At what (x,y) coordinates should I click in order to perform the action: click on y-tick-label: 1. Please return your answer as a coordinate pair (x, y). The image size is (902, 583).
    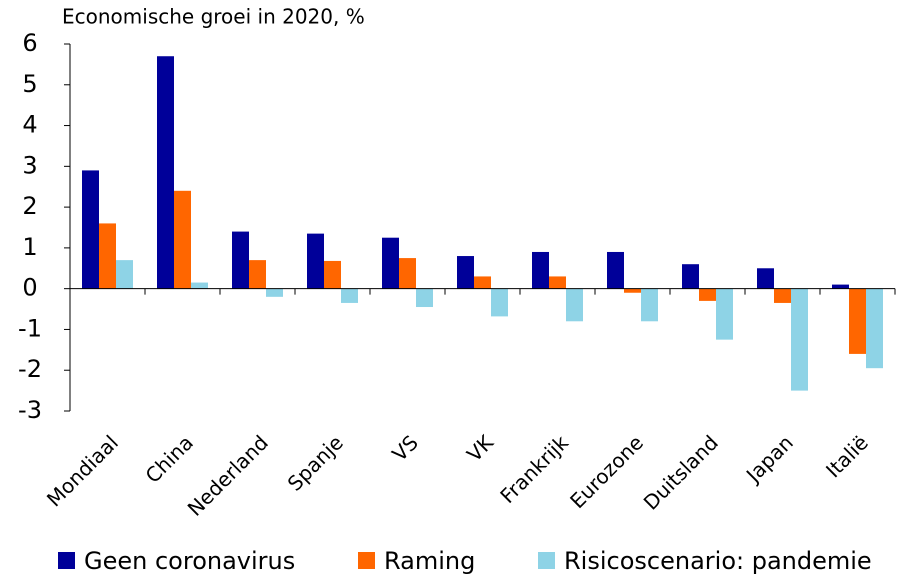
    Looking at the image, I should click on (29, 247).